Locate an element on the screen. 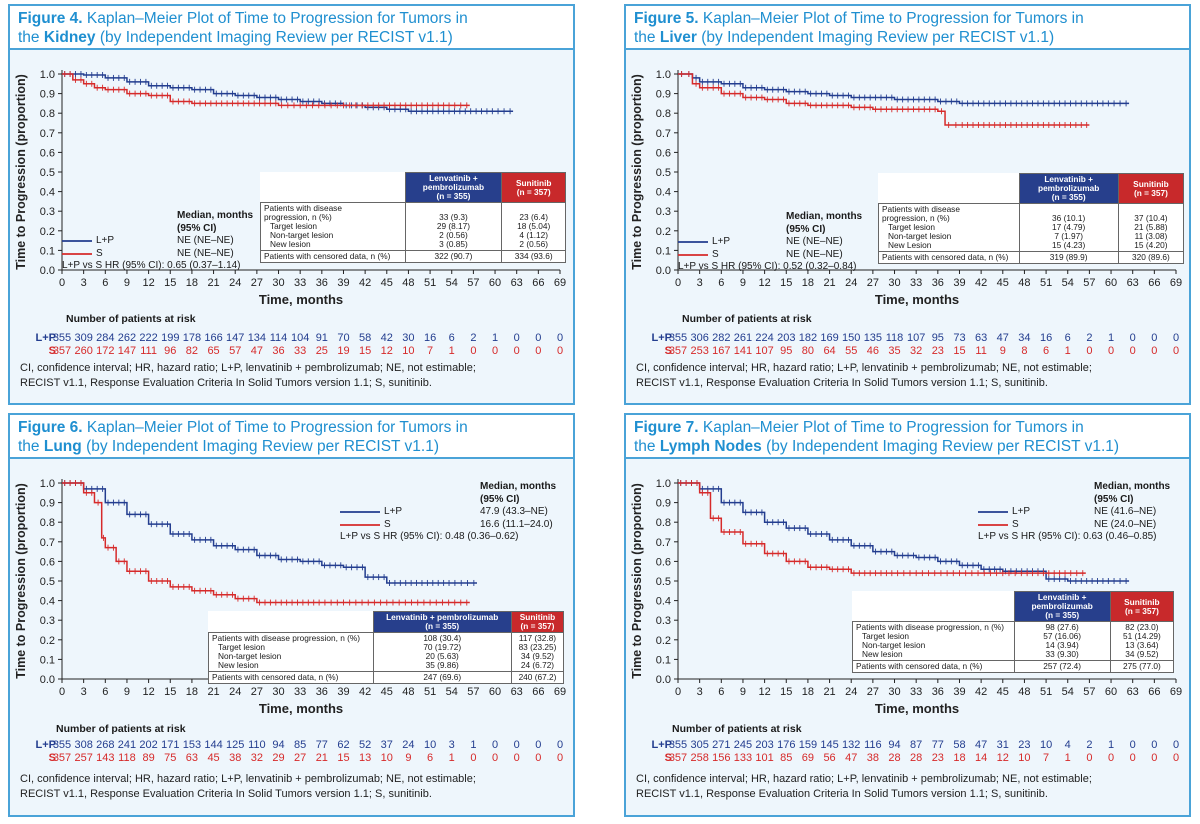  risk-count-s: 8 is located at coordinates (1024, 351).